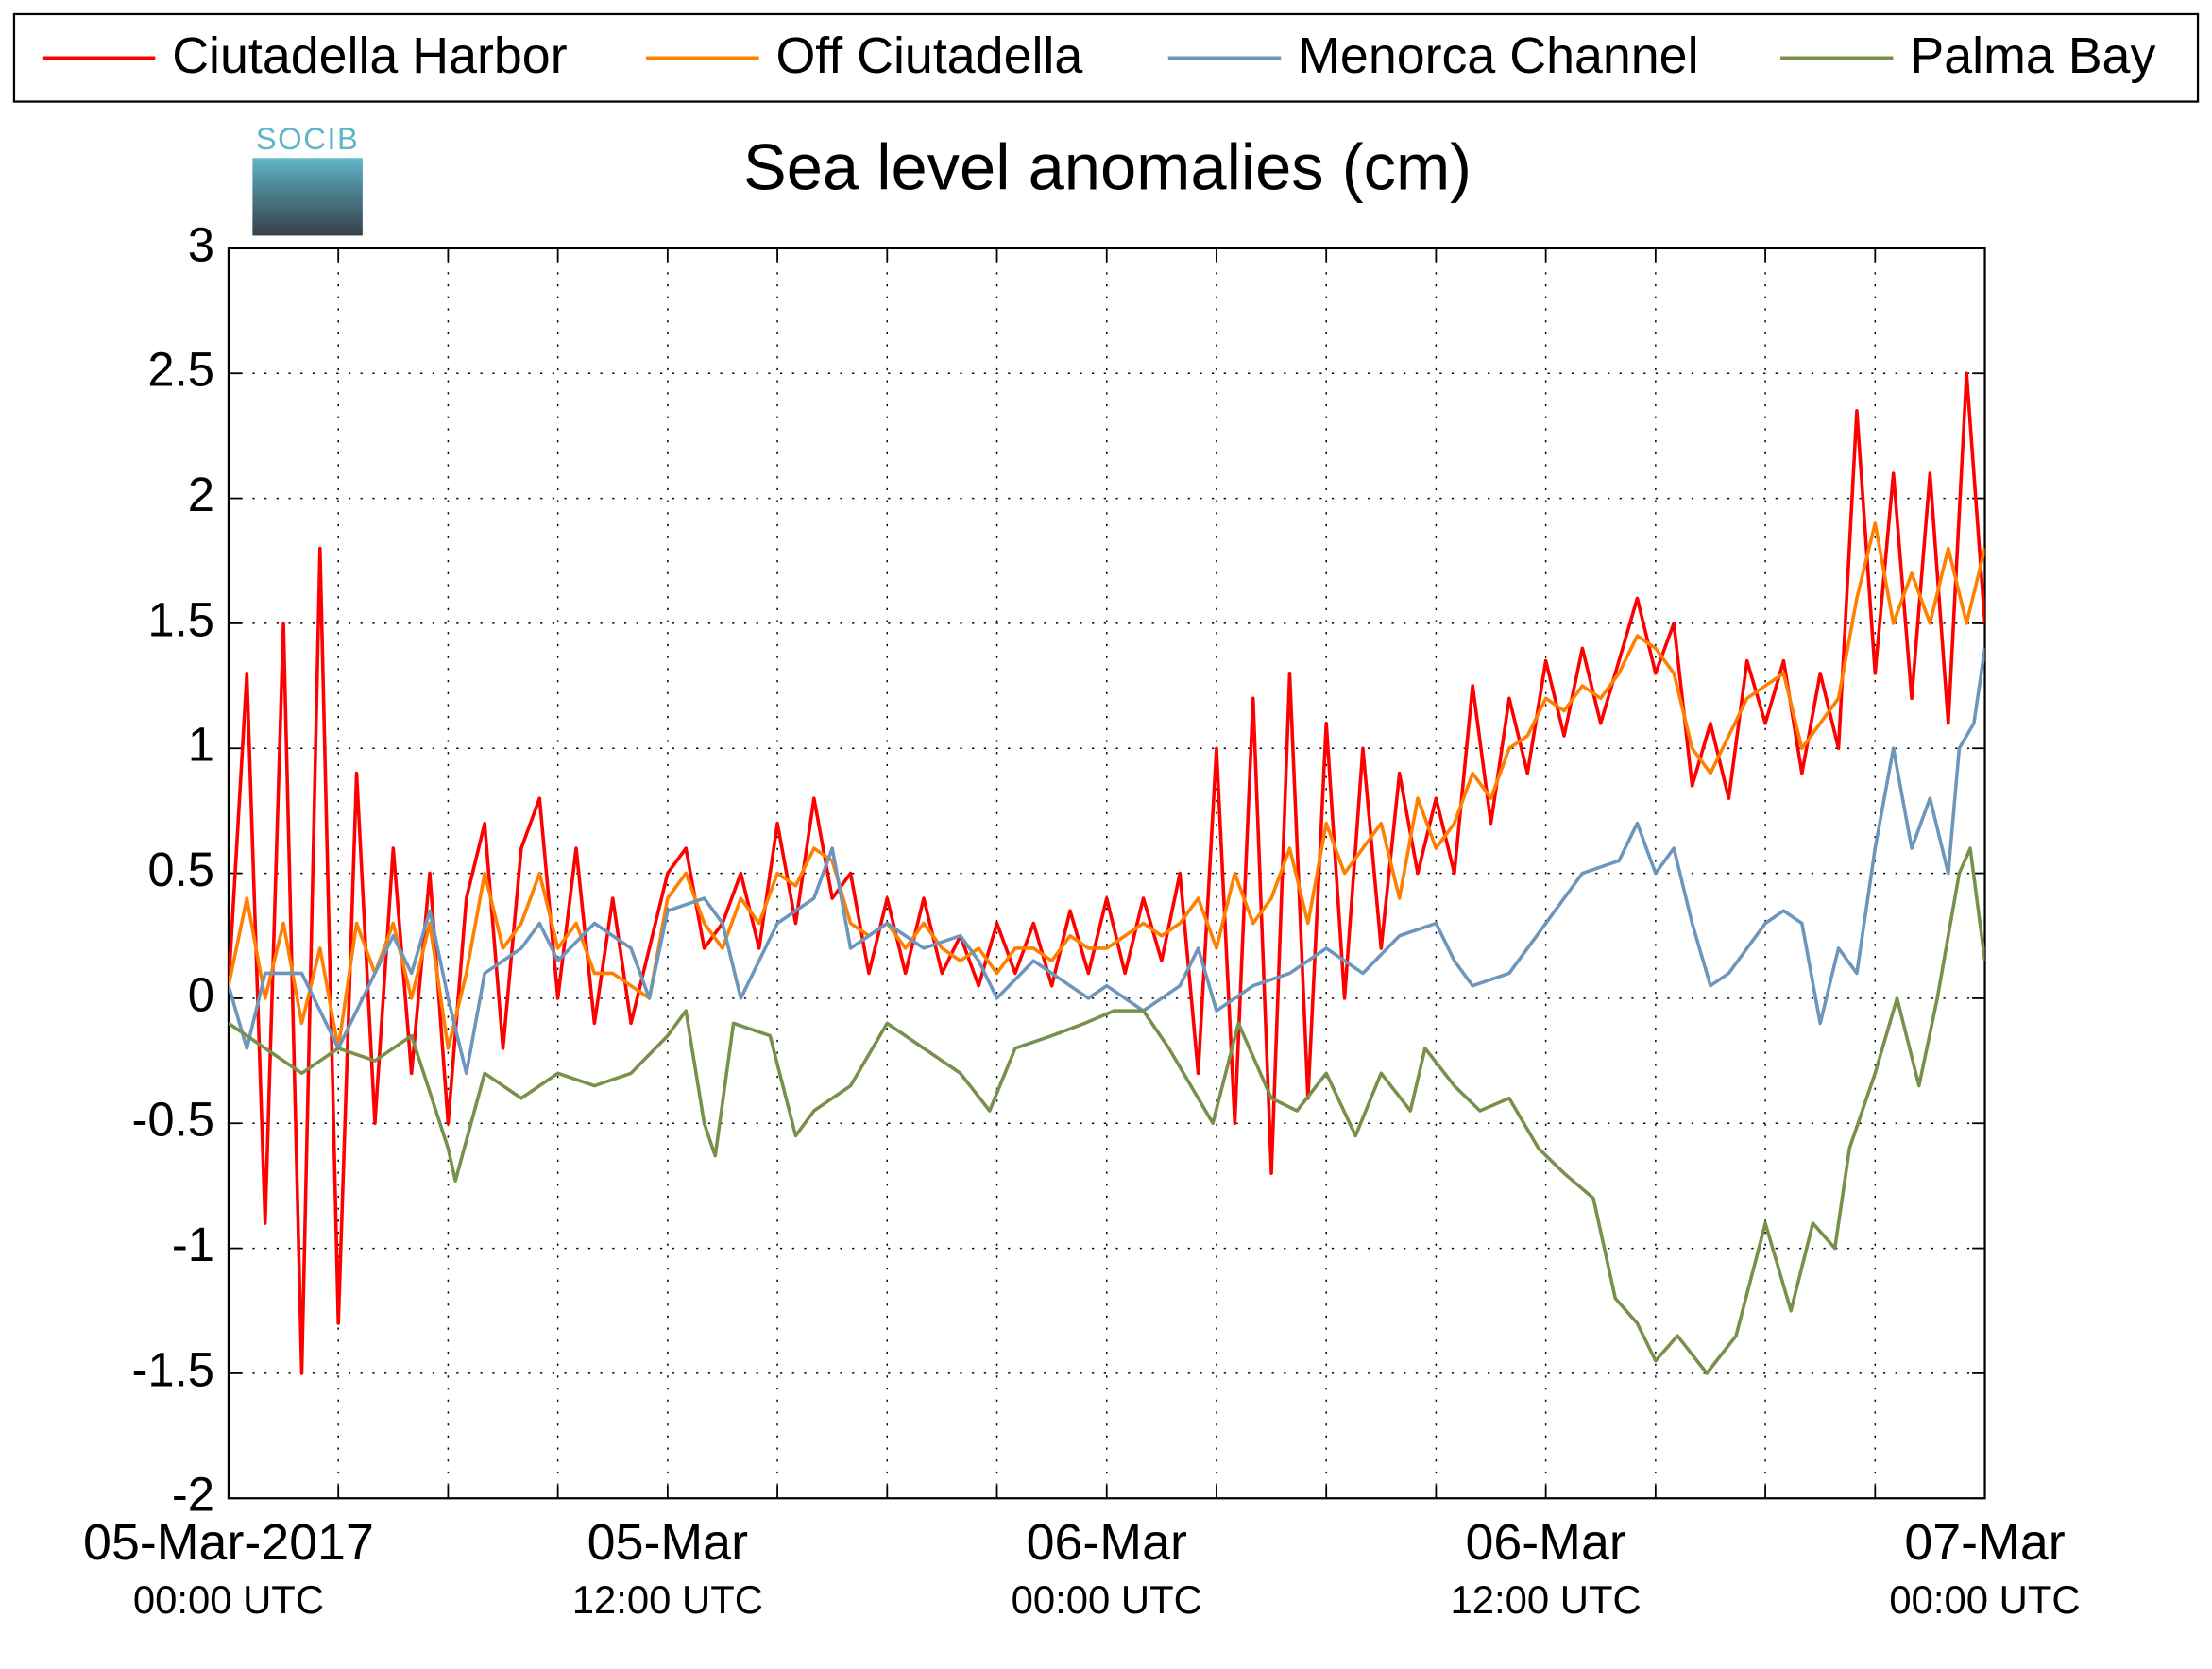 This screenshot has width=2212, height=1669. What do you see at coordinates (180, 370) in the screenshot?
I see `y-tick-label: 2.5` at bounding box center [180, 370].